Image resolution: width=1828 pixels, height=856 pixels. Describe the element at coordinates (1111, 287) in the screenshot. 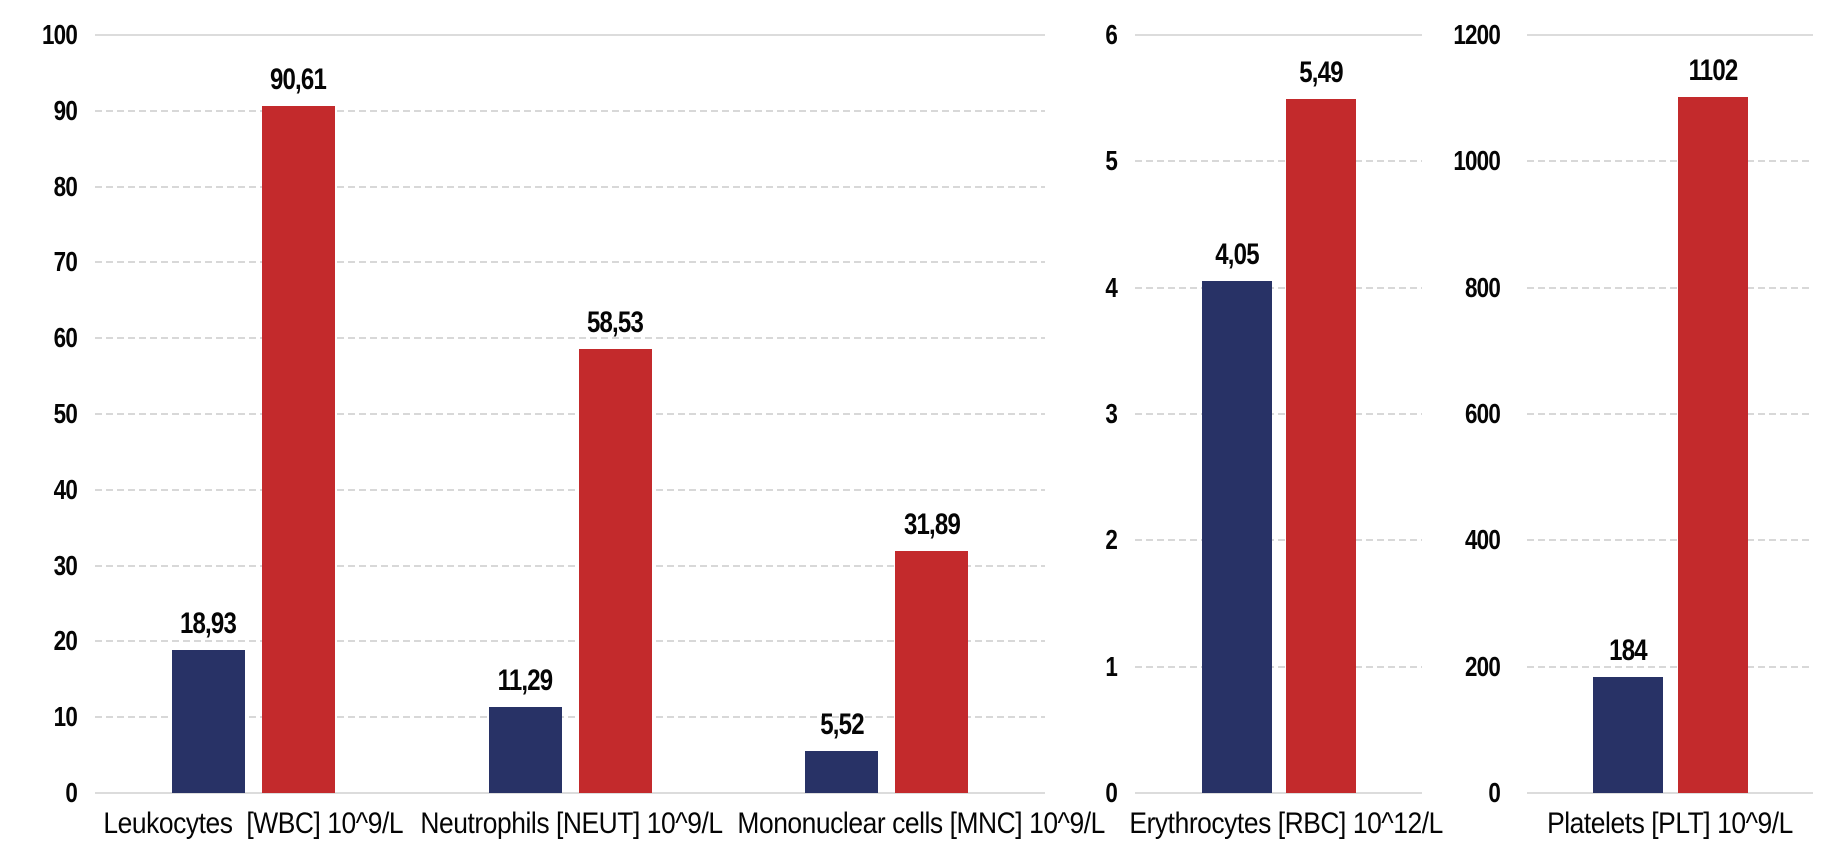

I see `y-axis-tick-label: 4` at that location.